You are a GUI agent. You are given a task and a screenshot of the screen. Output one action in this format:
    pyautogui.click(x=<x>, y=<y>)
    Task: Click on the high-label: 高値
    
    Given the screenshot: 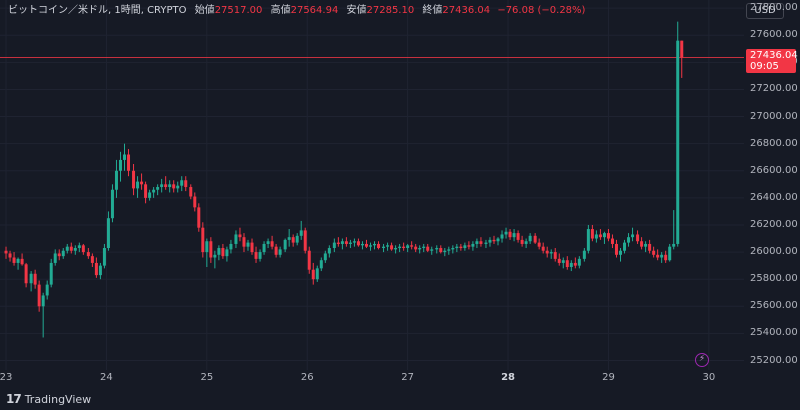 What is the action you would take?
    pyautogui.click(x=280, y=10)
    